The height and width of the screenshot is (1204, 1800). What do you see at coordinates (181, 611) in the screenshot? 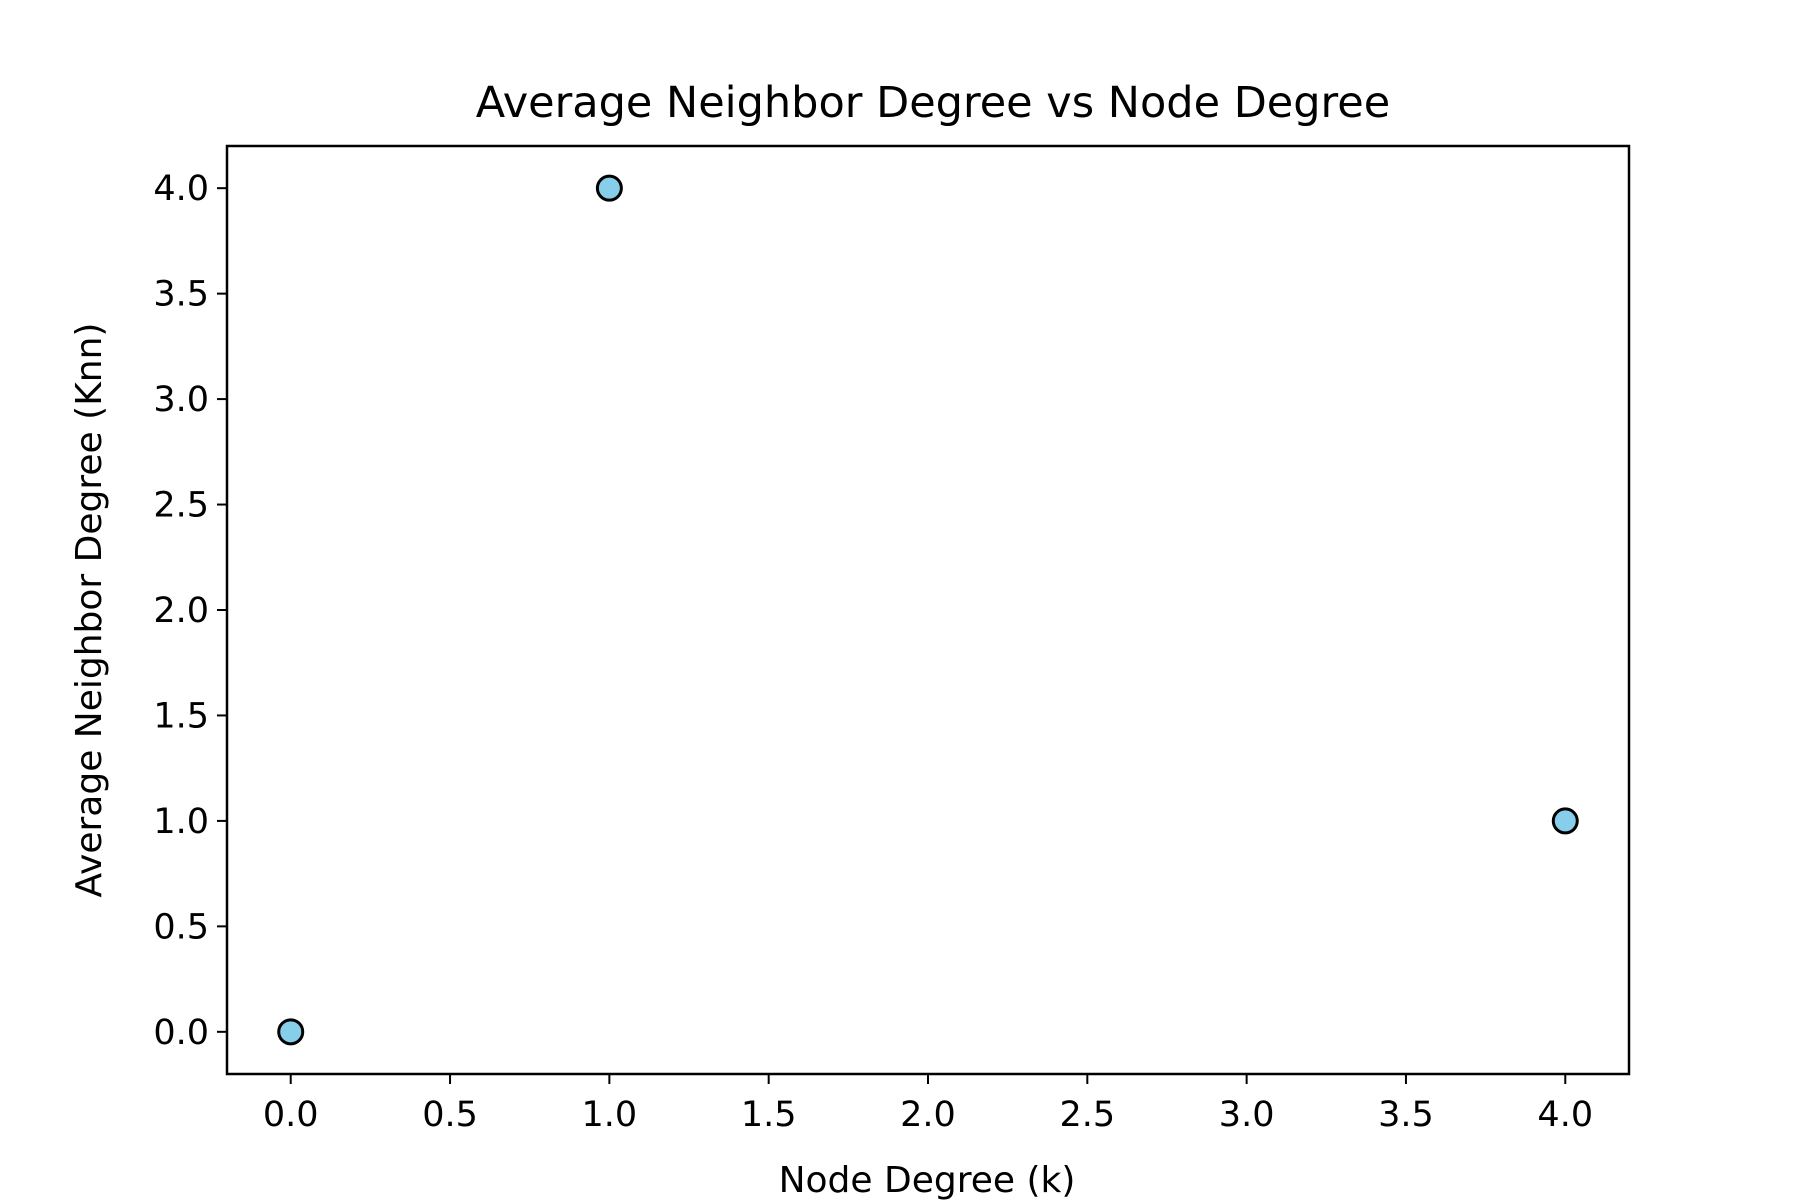
I see `y-tick-label: 2.0` at bounding box center [181, 611].